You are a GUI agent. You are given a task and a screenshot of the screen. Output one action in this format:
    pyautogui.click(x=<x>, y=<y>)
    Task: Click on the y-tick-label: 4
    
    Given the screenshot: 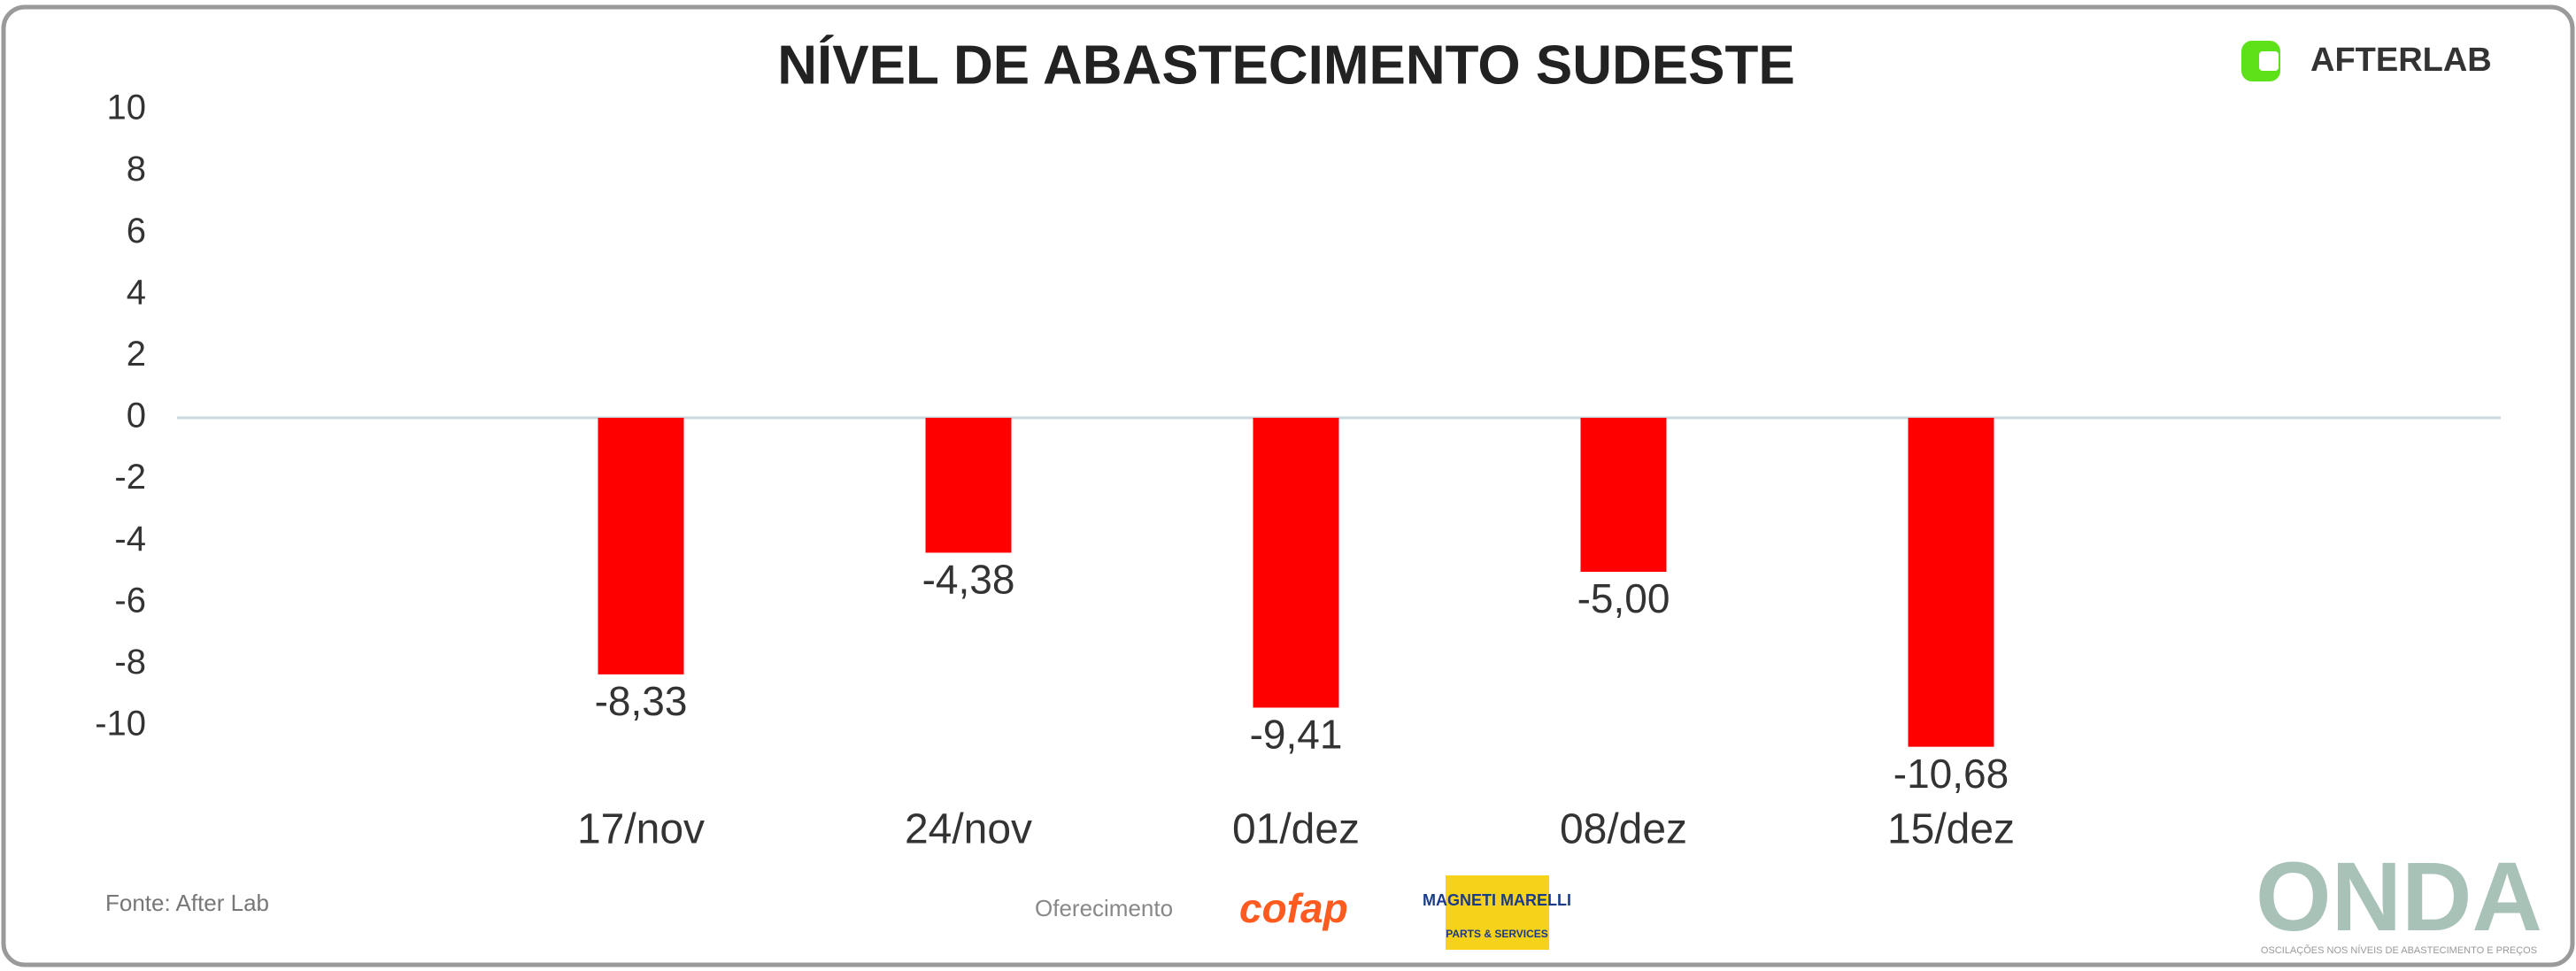 What is the action you would take?
    pyautogui.click(x=136, y=293)
    